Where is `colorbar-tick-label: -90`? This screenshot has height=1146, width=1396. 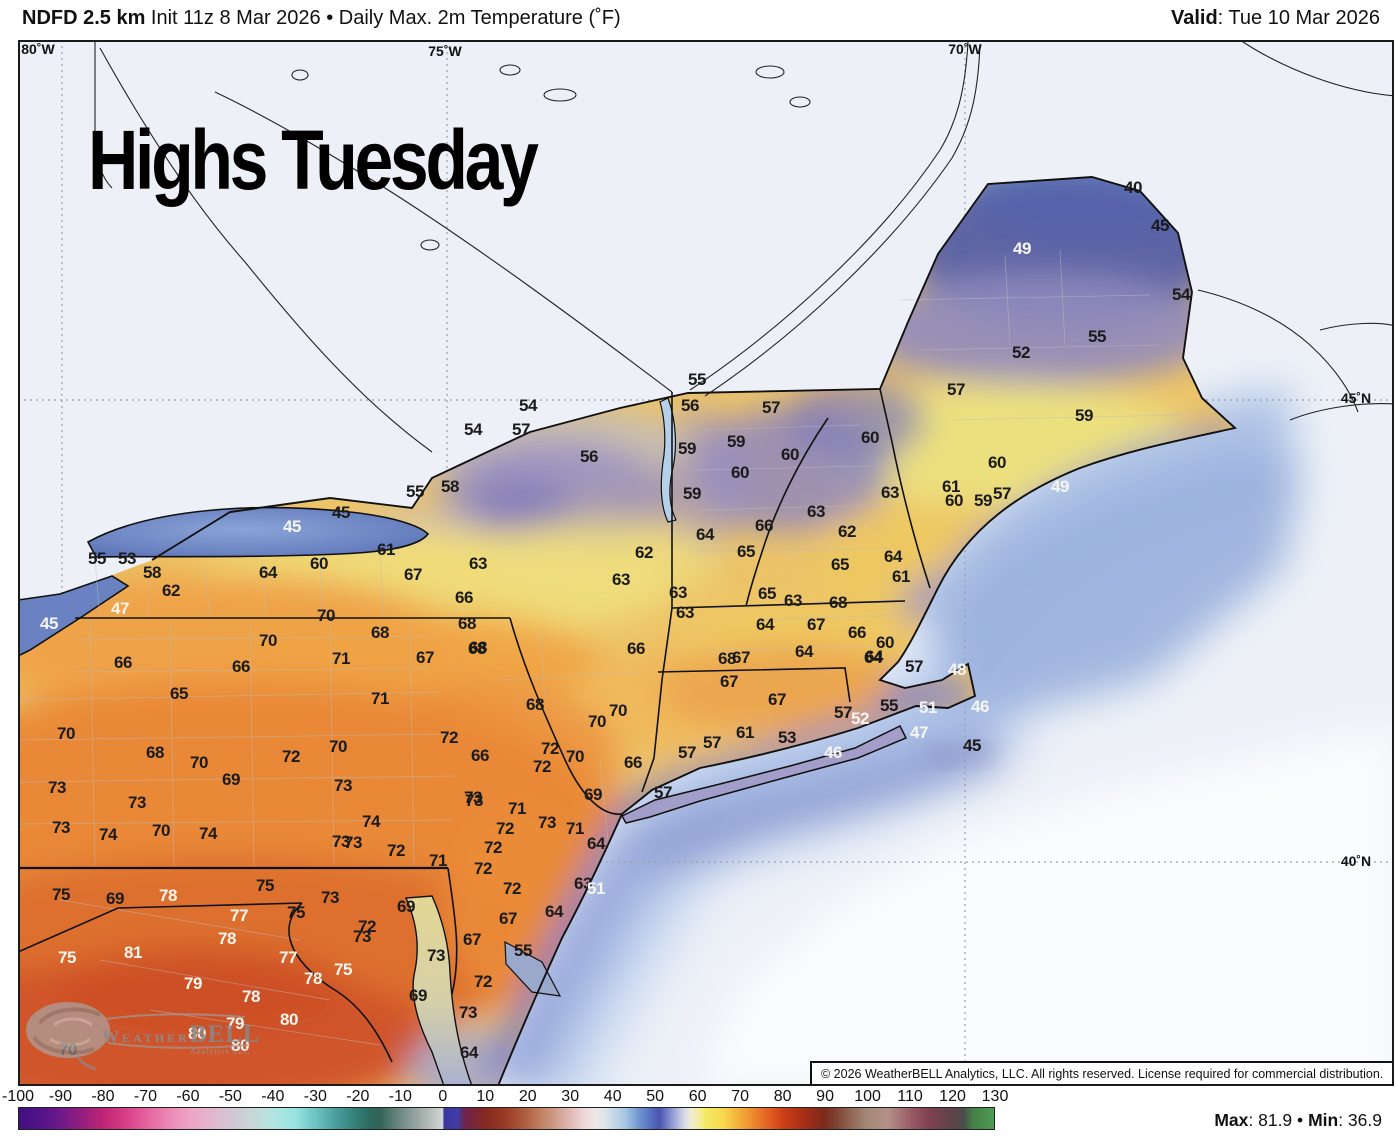
colorbar-tick-label: -90 is located at coordinates (60, 1096).